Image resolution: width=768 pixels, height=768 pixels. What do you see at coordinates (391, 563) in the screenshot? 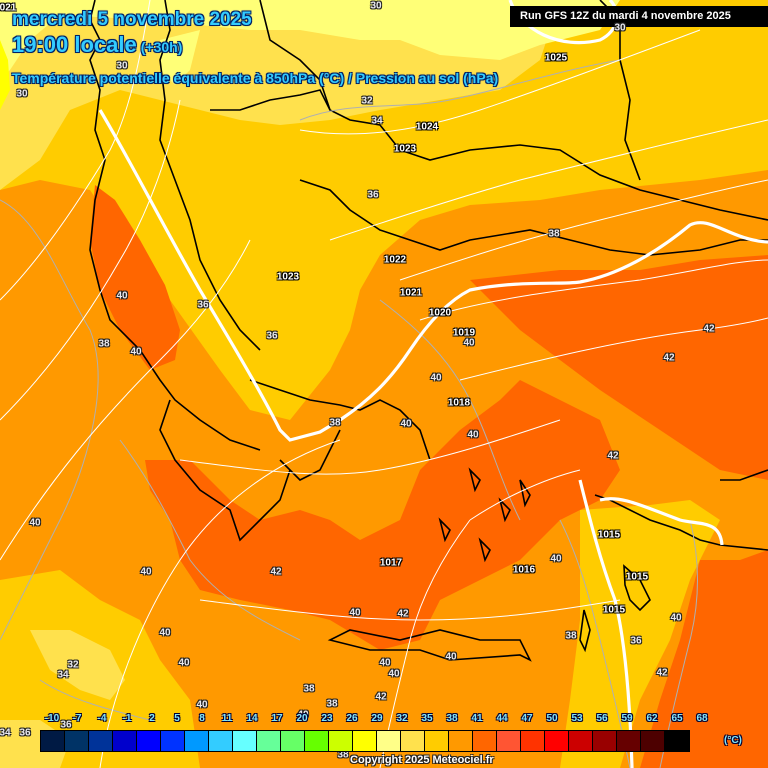
I see `isobar-label: 1017` at bounding box center [391, 563].